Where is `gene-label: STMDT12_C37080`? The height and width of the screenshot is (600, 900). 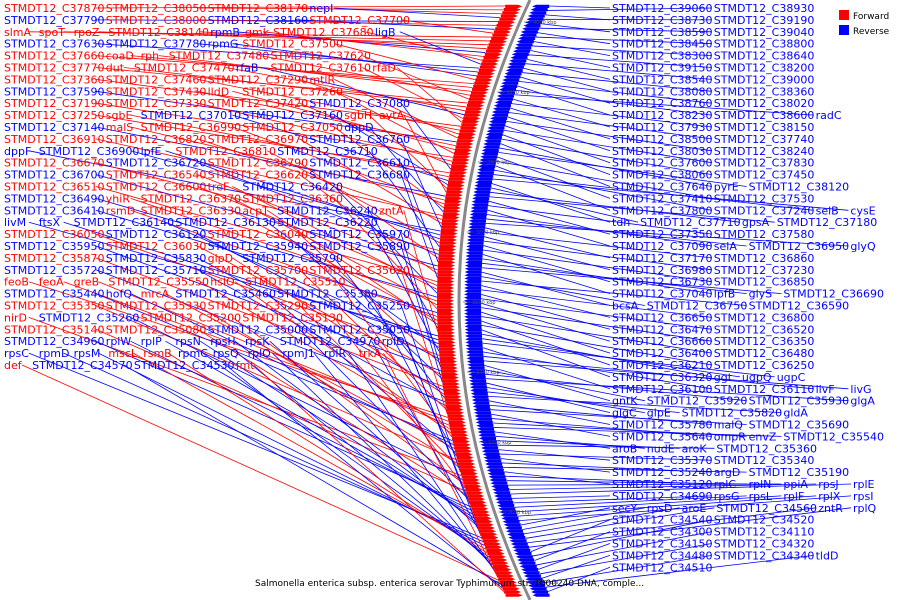
gene-label: STMDT12_C37080 is located at coordinates (359, 103).